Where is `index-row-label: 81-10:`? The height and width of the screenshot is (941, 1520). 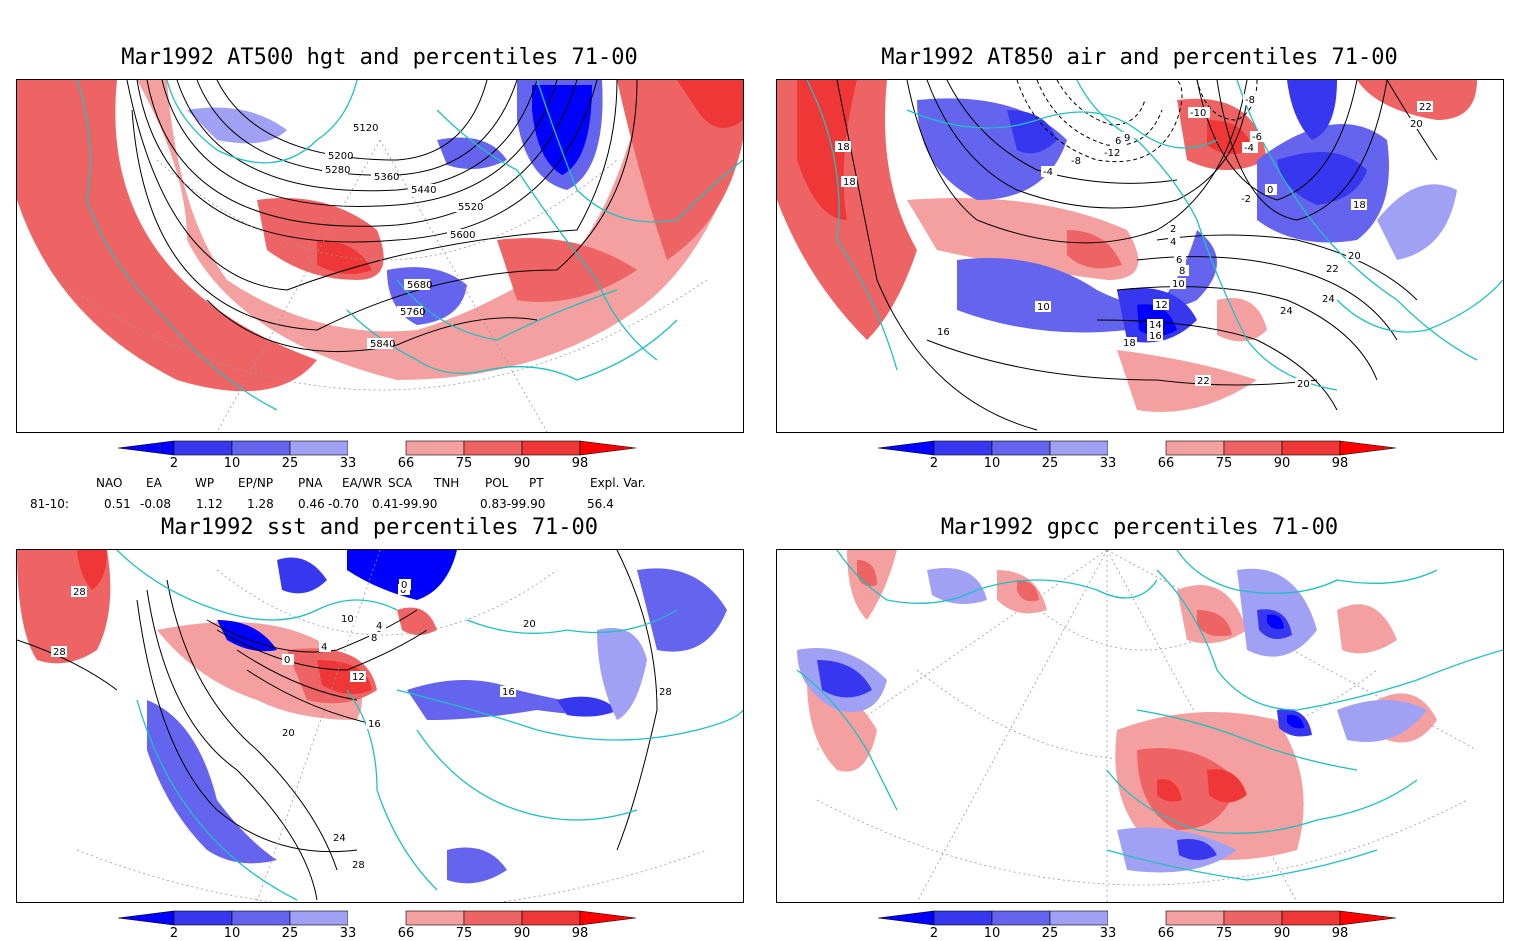
index-row-label: 81-10: is located at coordinates (49, 504).